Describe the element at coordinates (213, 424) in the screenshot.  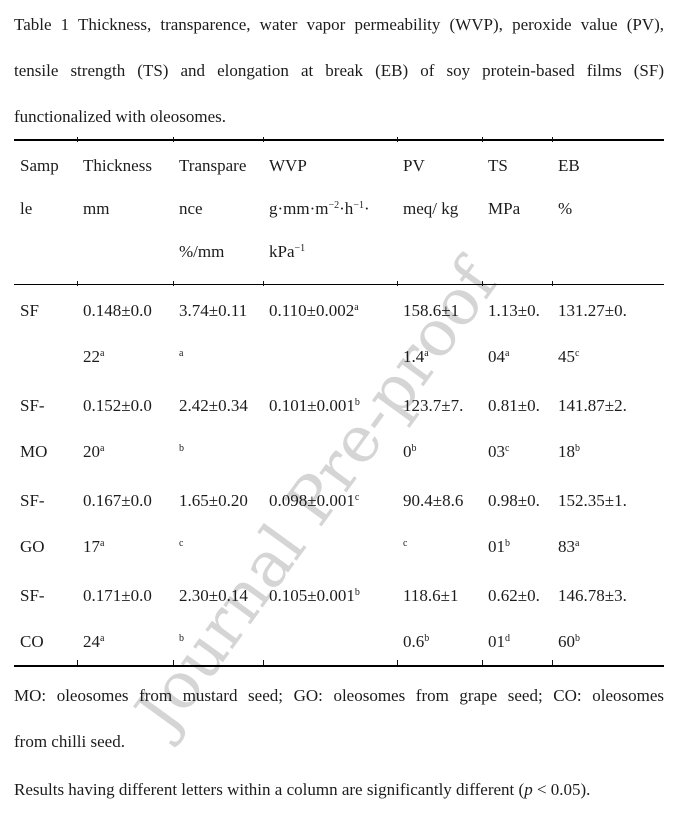
I see `table-cell: 2.42±0.34 b` at that location.